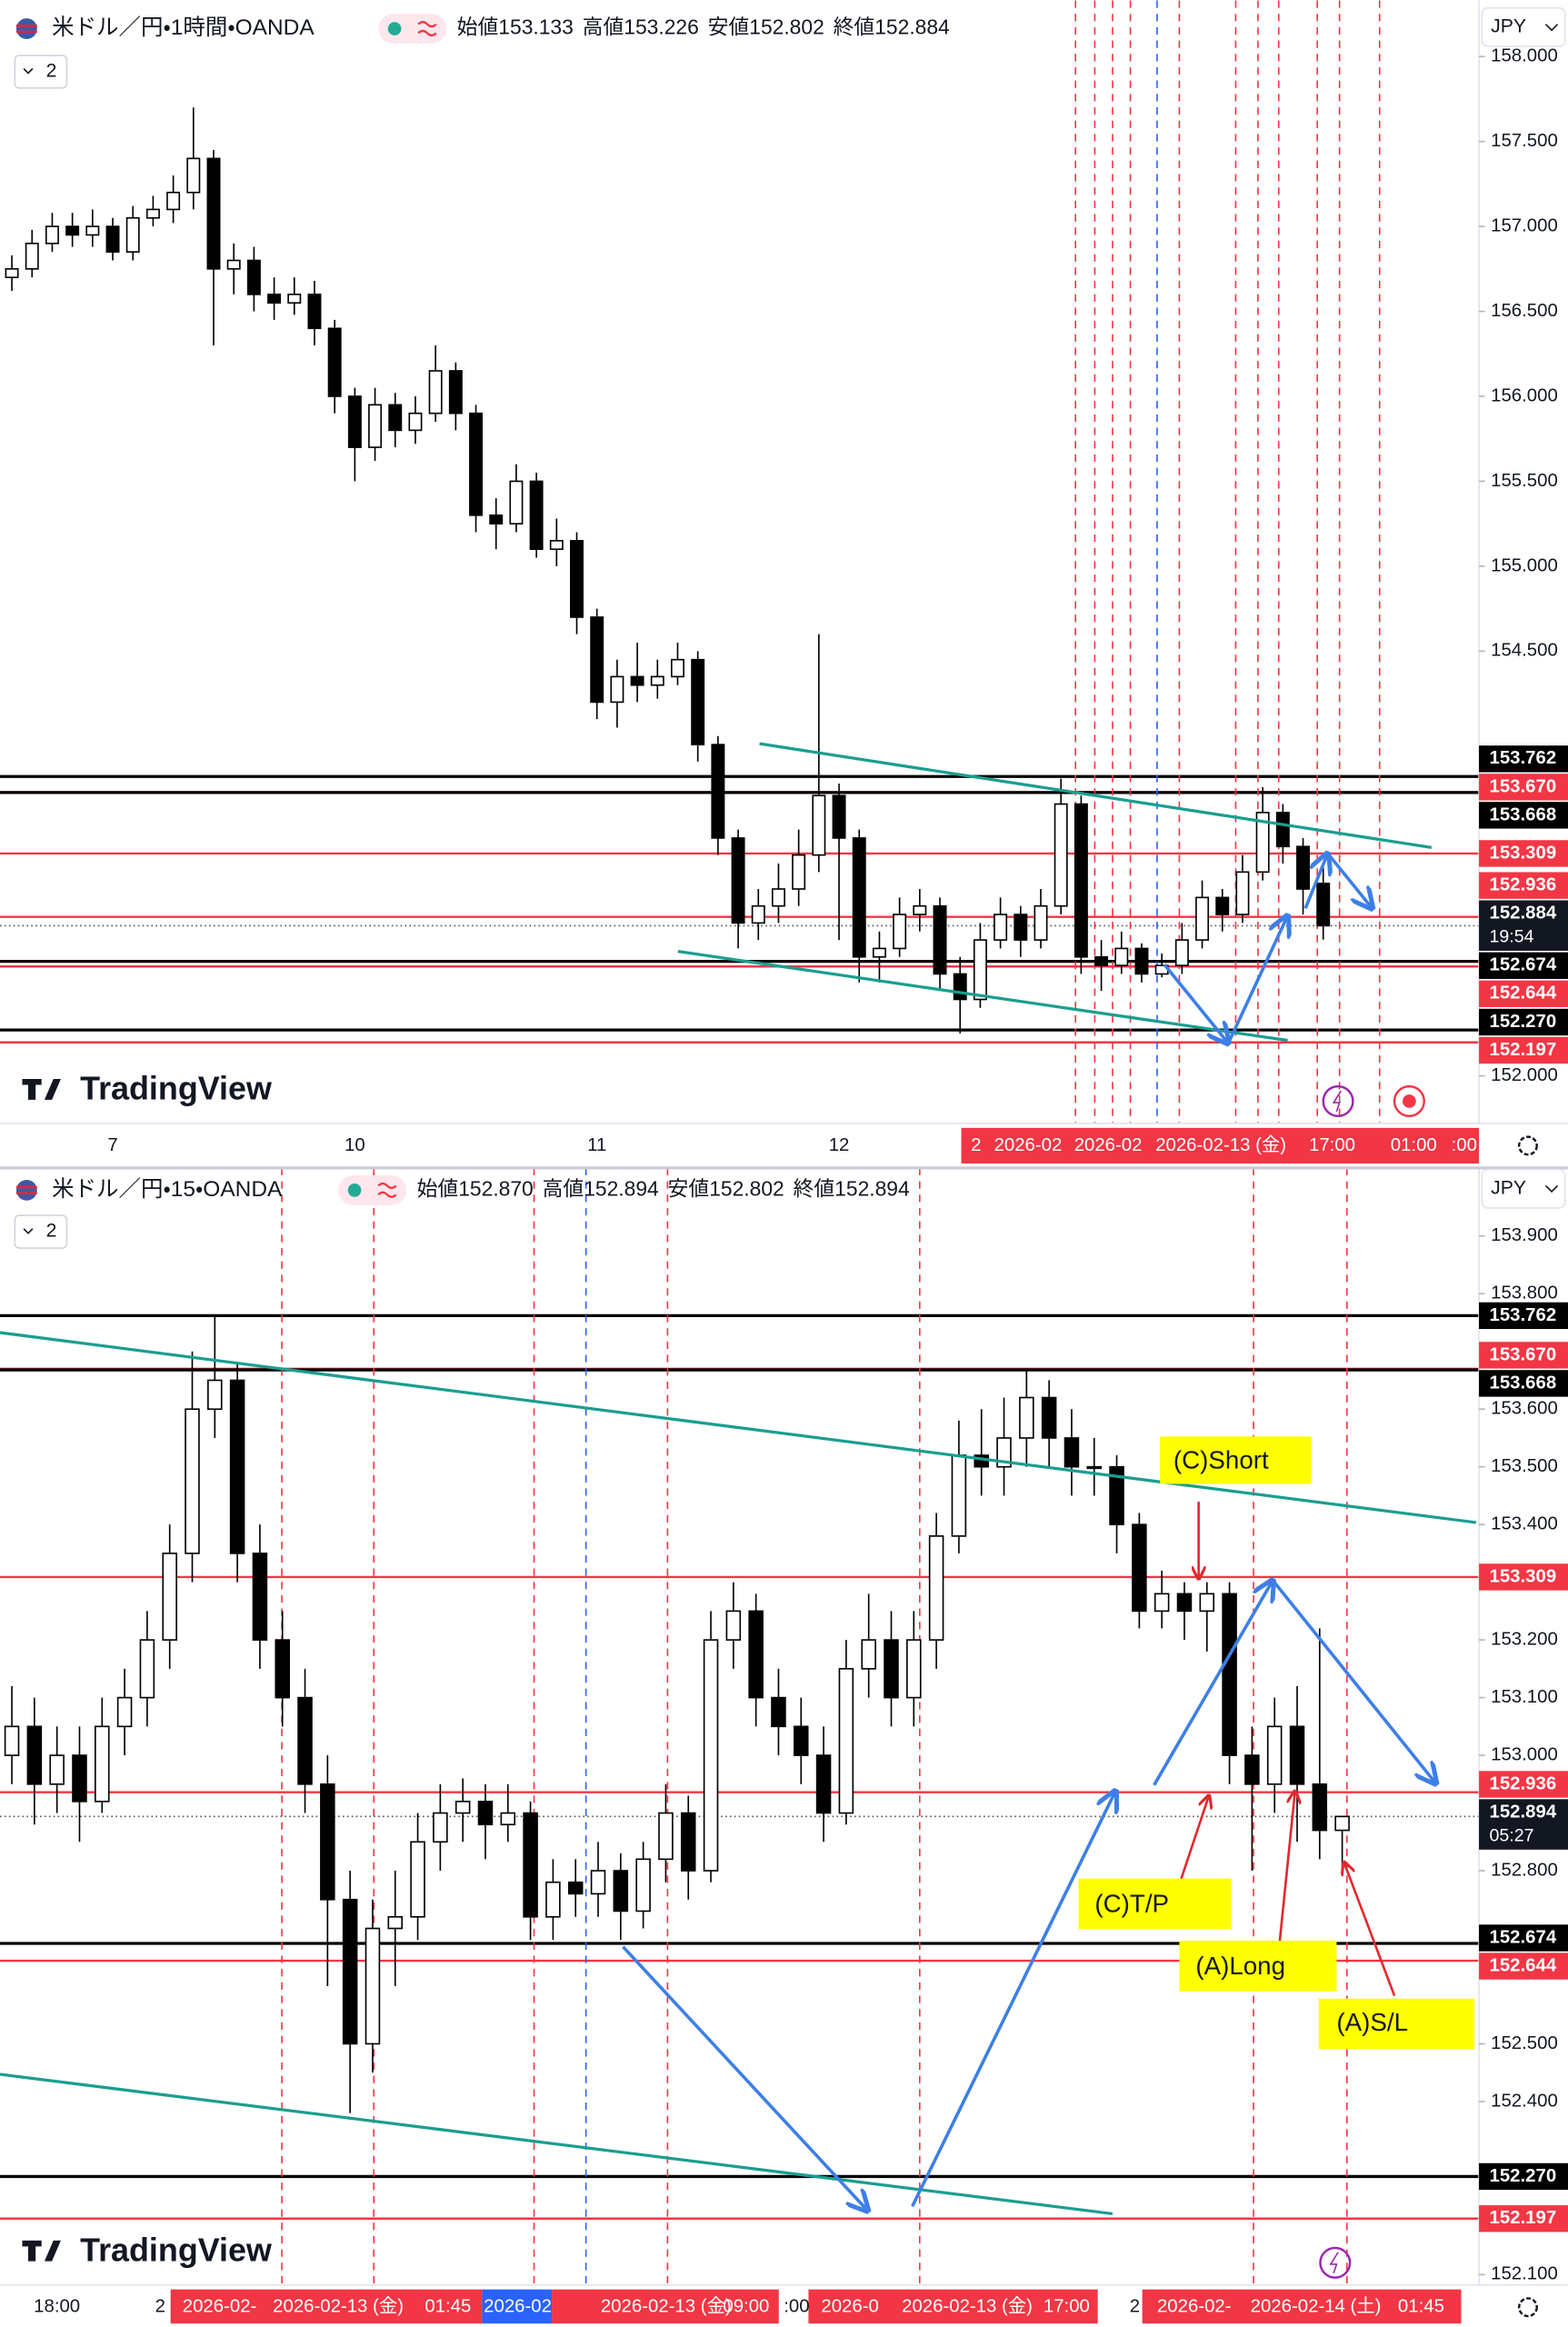 This screenshot has height=2327, width=1568. I want to click on y-tick-label: 153.800, so click(1525, 1293).